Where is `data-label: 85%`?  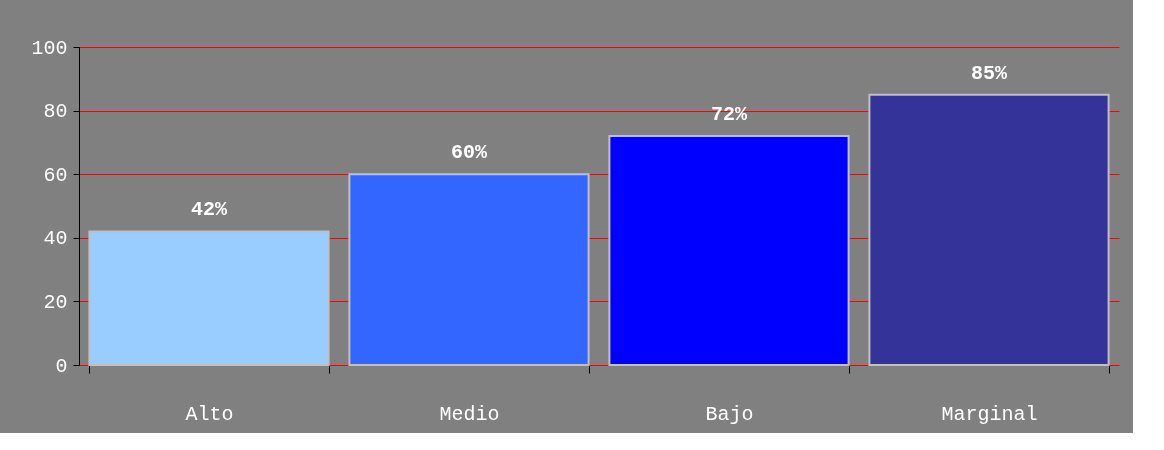 data-label: 85% is located at coordinates (989, 73).